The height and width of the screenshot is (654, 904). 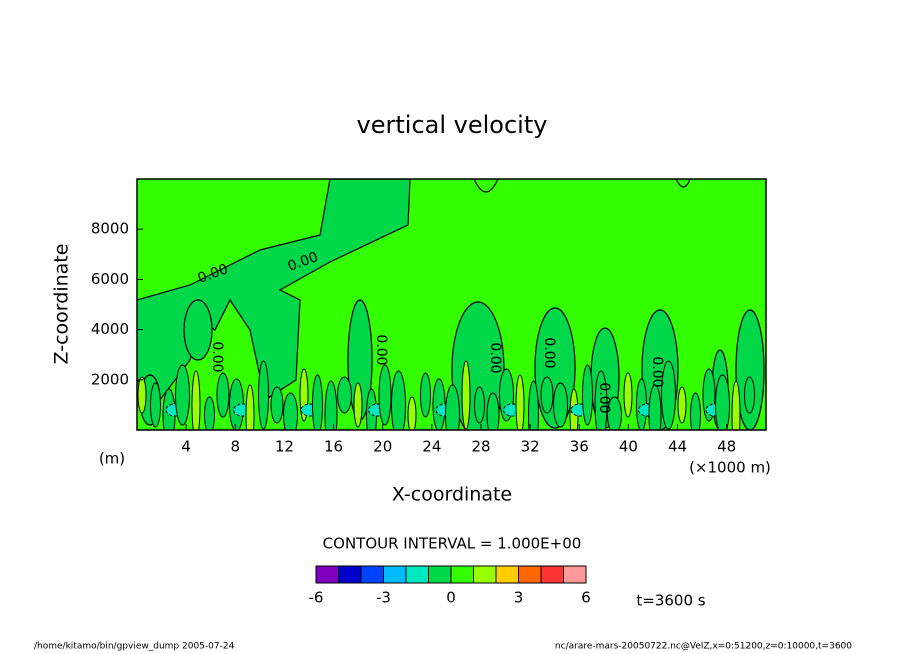 I want to click on x-tick-label: 12, so click(x=284, y=447).